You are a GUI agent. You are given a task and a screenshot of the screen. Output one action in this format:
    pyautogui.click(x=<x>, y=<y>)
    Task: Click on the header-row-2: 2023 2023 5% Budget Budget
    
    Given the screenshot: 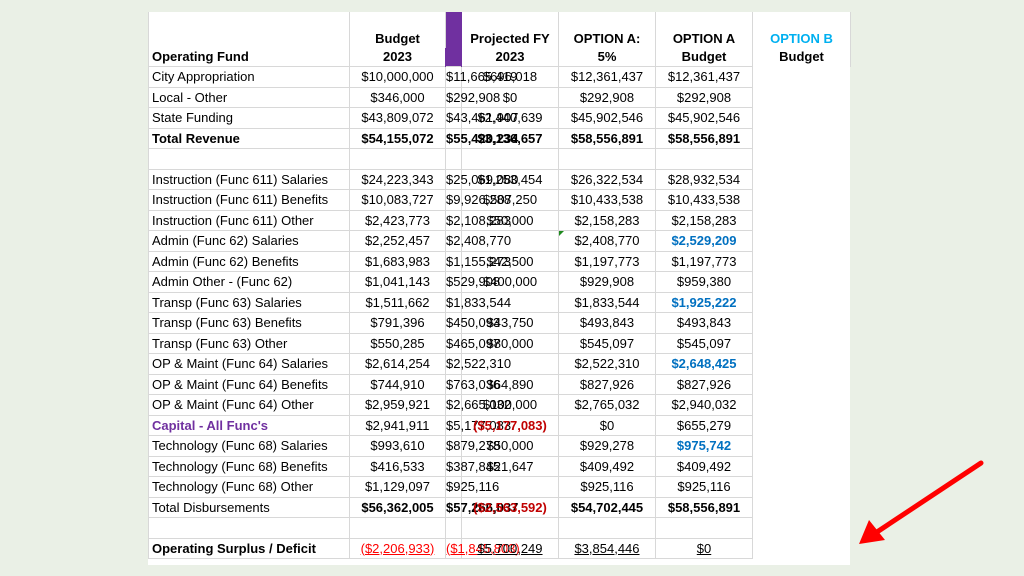 What is the action you would take?
    pyautogui.click(x=500, y=57)
    